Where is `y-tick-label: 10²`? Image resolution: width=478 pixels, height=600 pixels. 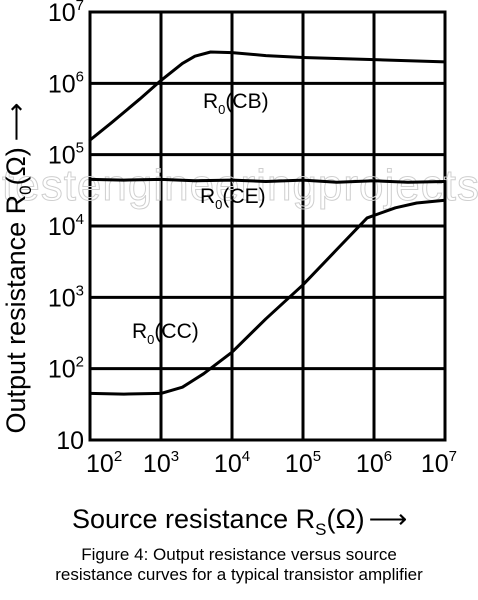
y-tick-label: 10² is located at coordinates (66, 369).